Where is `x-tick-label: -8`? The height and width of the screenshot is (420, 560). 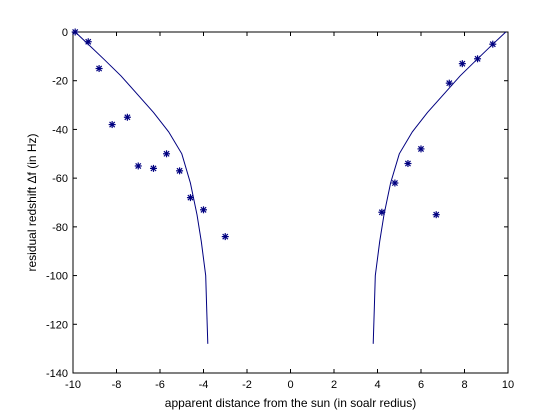 x-tick-label: -8 is located at coordinates (117, 385).